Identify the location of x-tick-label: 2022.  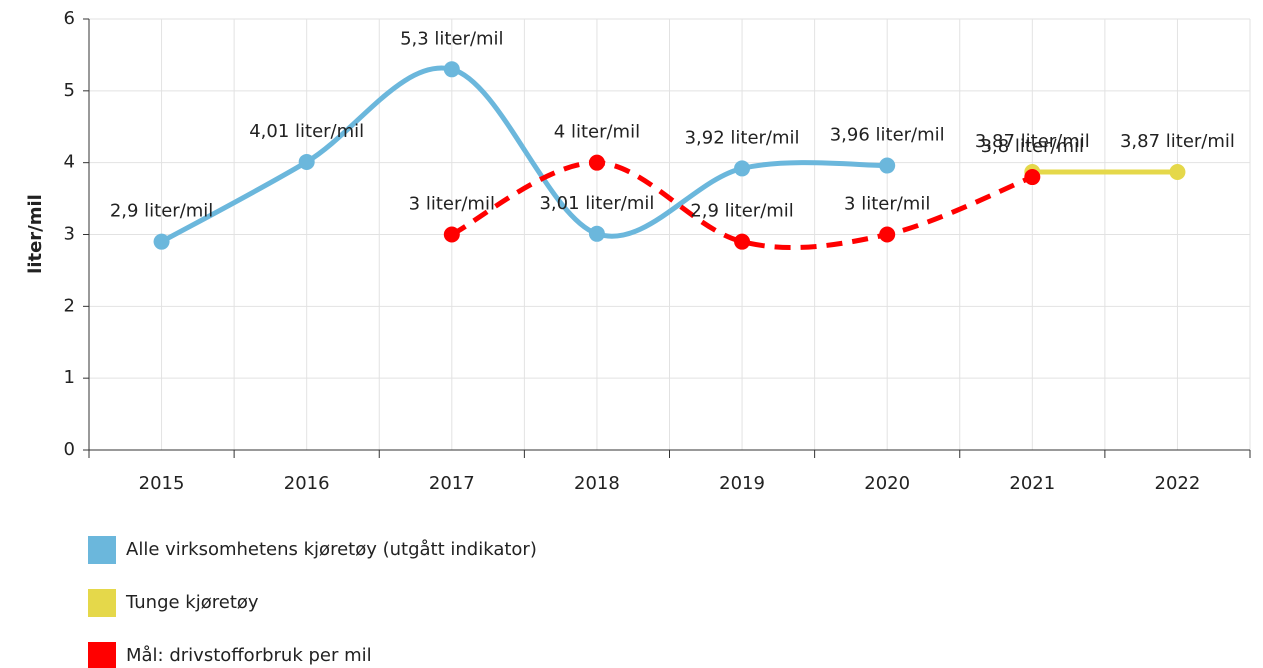
(1178, 483).